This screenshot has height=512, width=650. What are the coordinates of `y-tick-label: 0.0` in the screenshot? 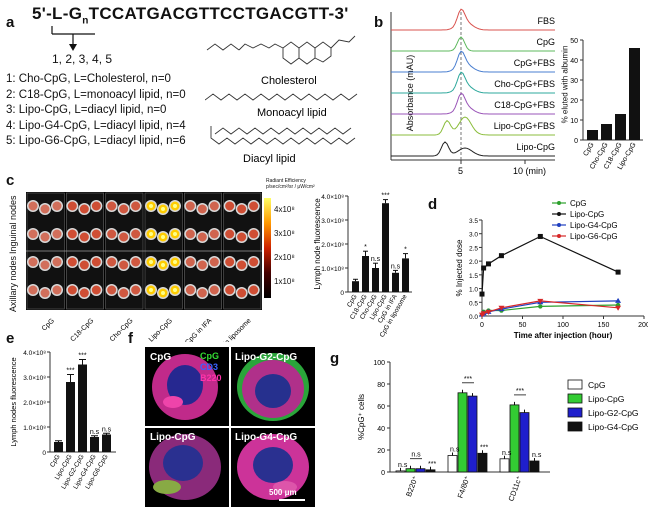 It's located at (473, 317).